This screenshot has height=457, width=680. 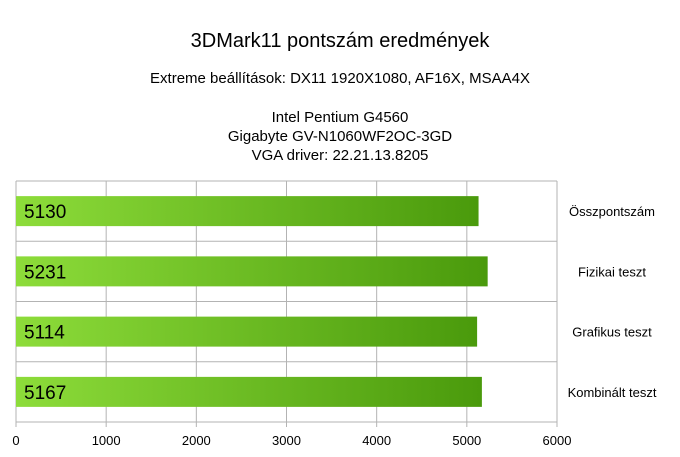 I want to click on x-tick-label: 2000, so click(x=196, y=440).